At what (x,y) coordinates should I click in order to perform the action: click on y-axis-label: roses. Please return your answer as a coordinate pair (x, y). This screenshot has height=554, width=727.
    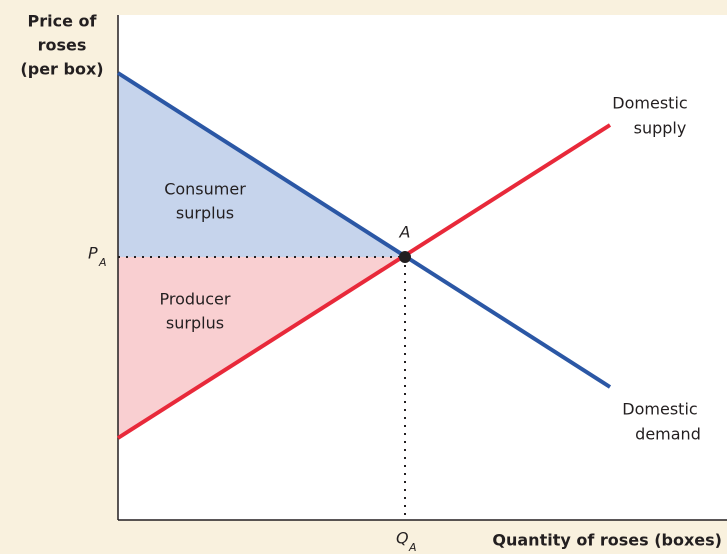
    Looking at the image, I should click on (62, 45).